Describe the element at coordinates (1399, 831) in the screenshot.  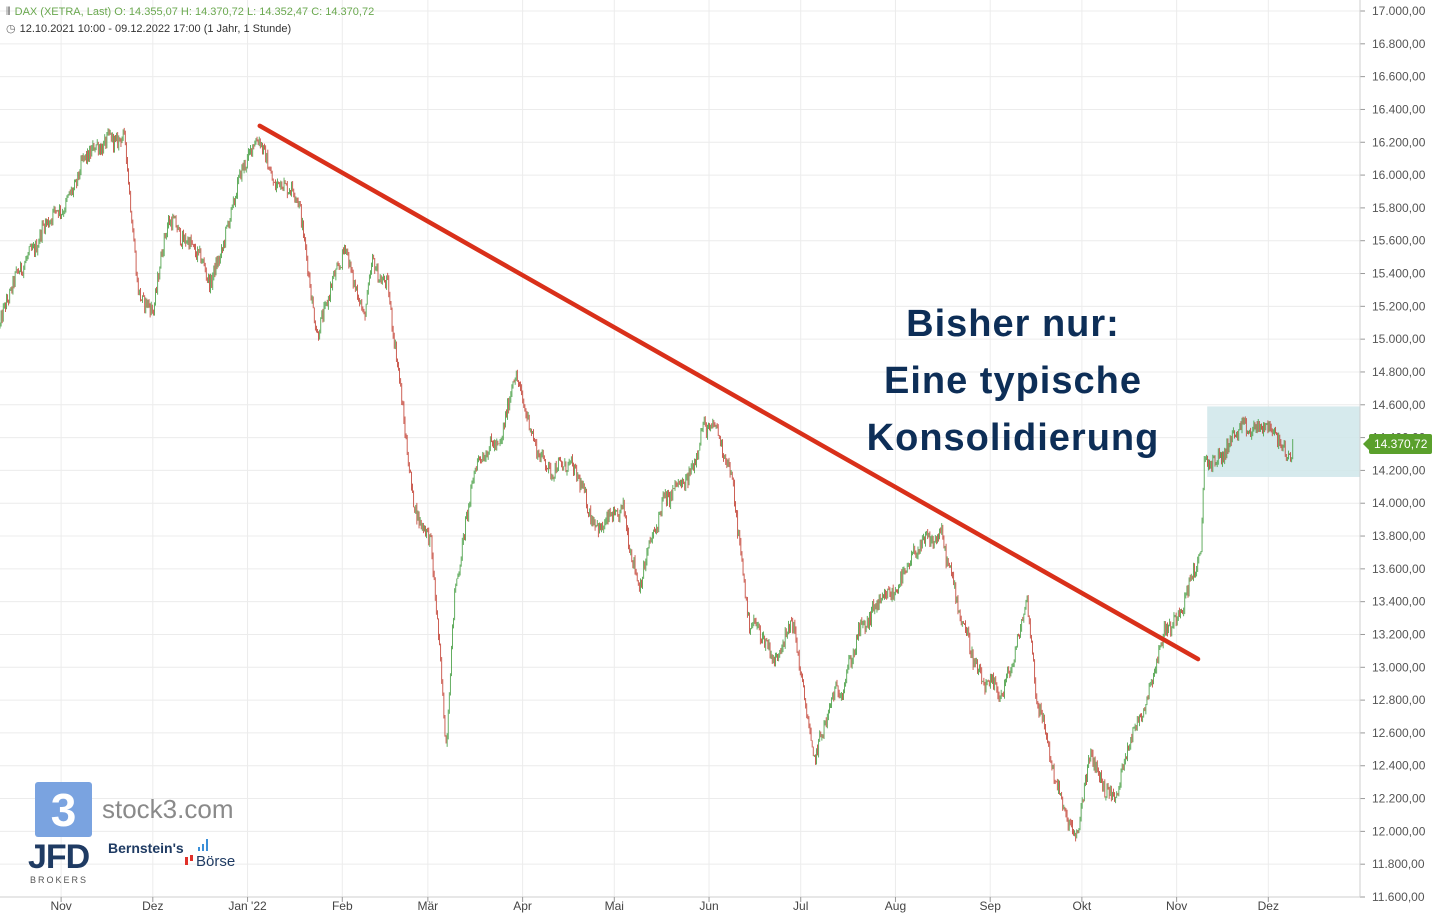
I see `y-tick-label: 12.000,00` at that location.